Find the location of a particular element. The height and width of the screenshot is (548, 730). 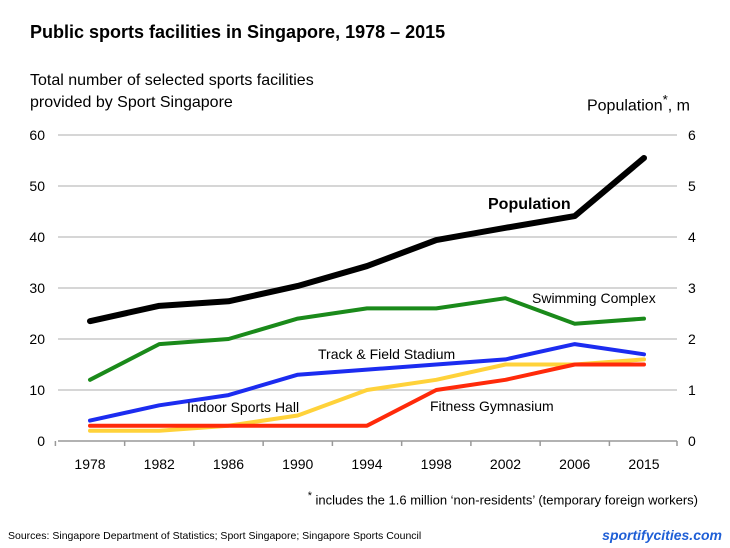

asterisk: * is located at coordinates (665, 99).